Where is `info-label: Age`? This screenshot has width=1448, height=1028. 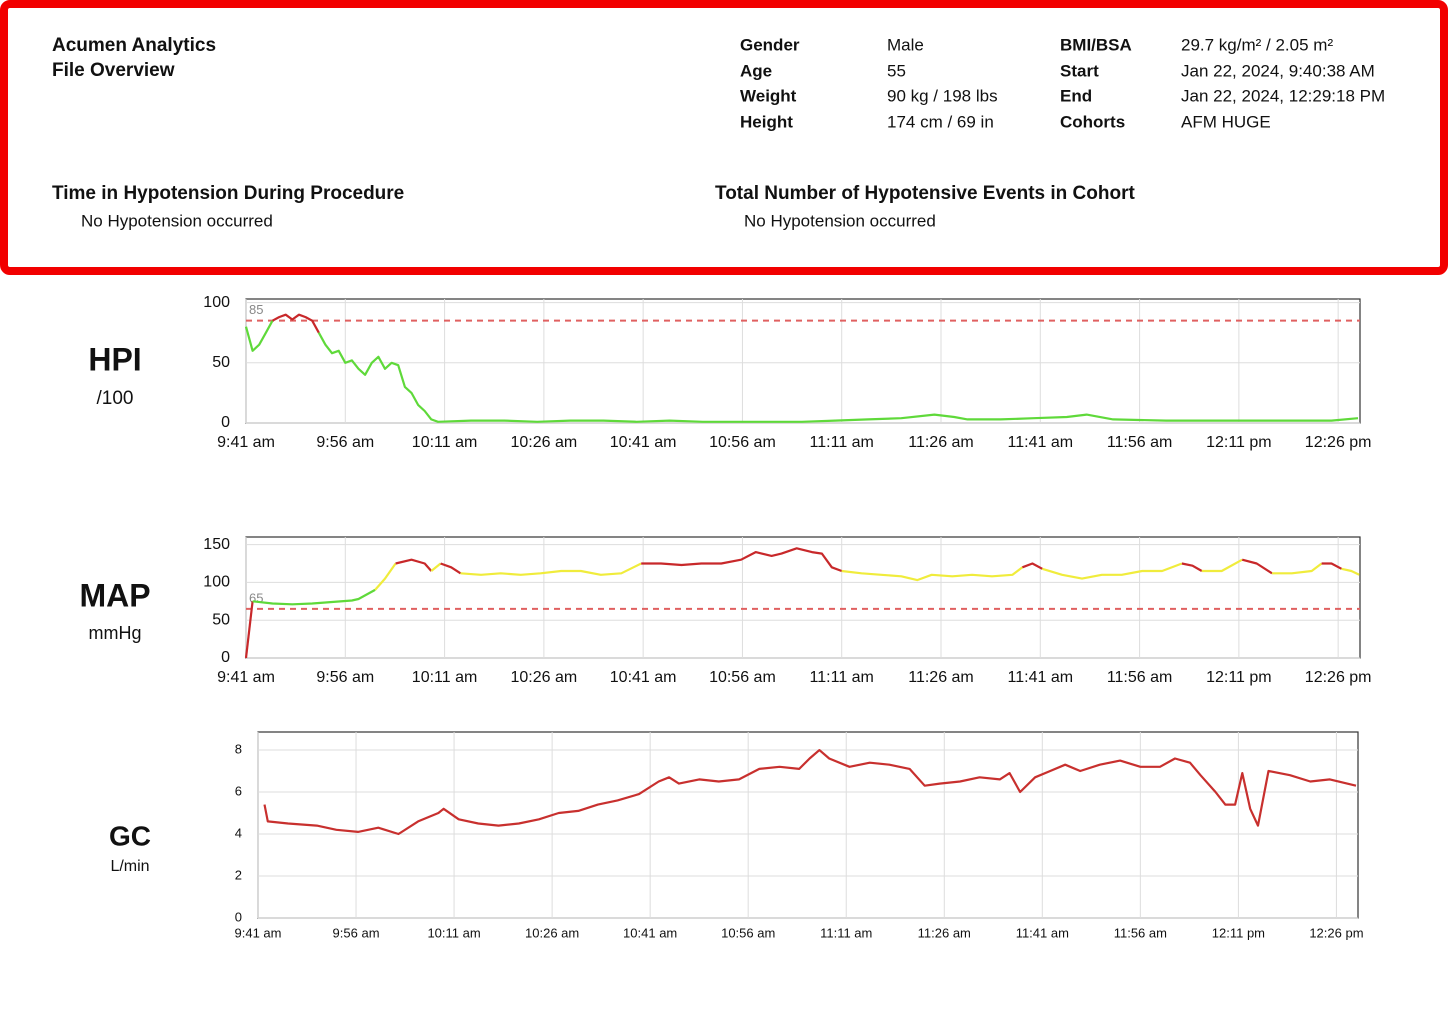
info-label: Age is located at coordinates (756, 70).